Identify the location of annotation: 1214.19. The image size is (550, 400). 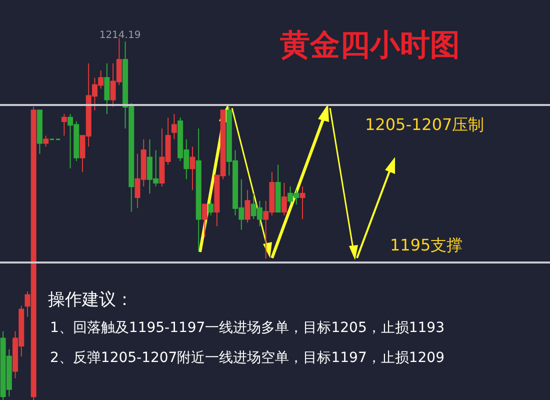
(120, 35).